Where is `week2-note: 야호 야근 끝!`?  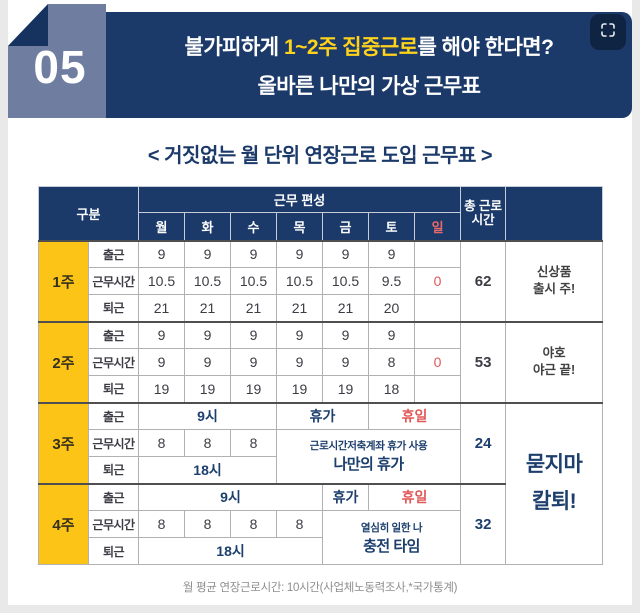 week2-note: 야호 야근 끝! is located at coordinates (554, 361).